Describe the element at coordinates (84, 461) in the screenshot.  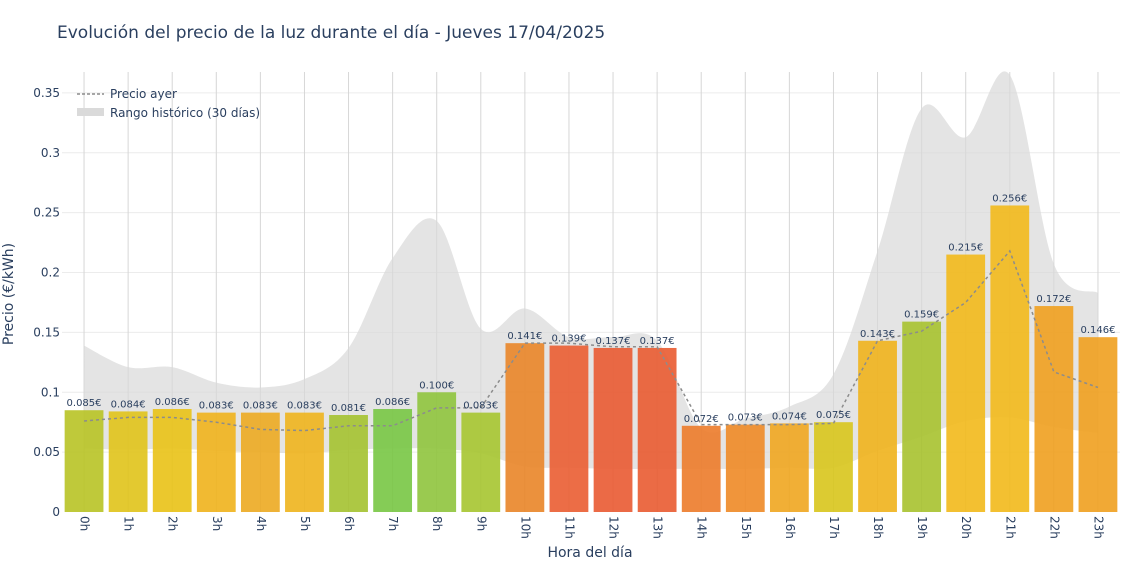
I see `bar-0h` at that location.